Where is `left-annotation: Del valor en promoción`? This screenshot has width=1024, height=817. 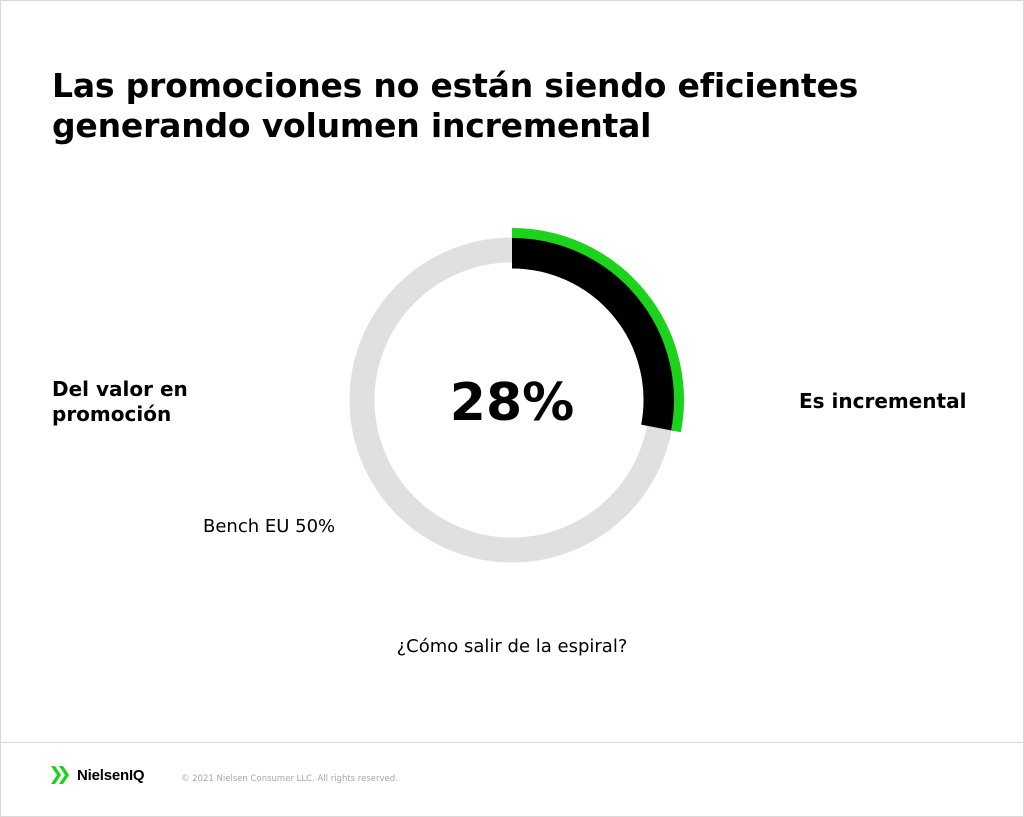 left-annotation: Del valor en promoción is located at coordinates (120, 402).